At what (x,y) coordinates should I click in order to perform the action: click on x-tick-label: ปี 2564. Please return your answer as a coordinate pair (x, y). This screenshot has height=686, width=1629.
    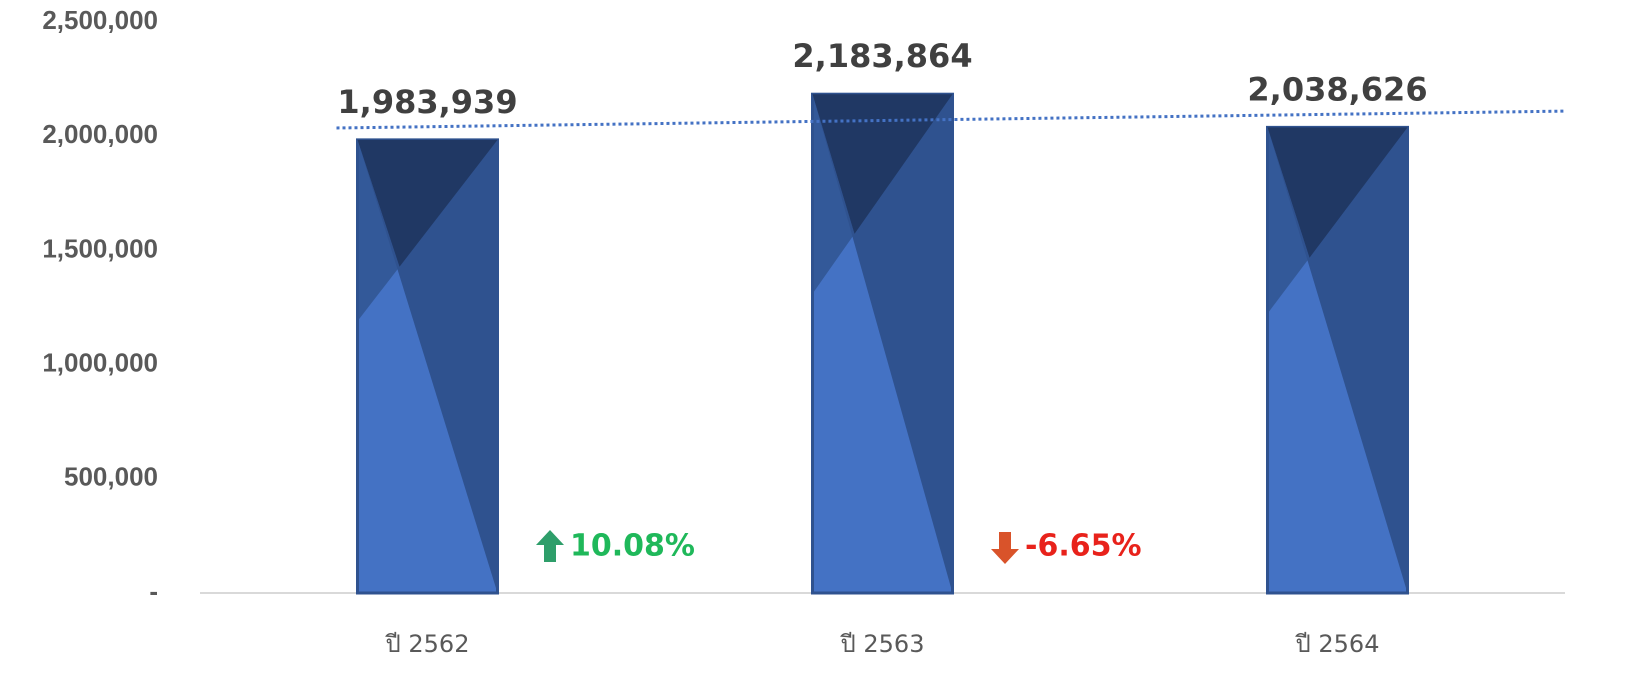
    Looking at the image, I should click on (1336, 644).